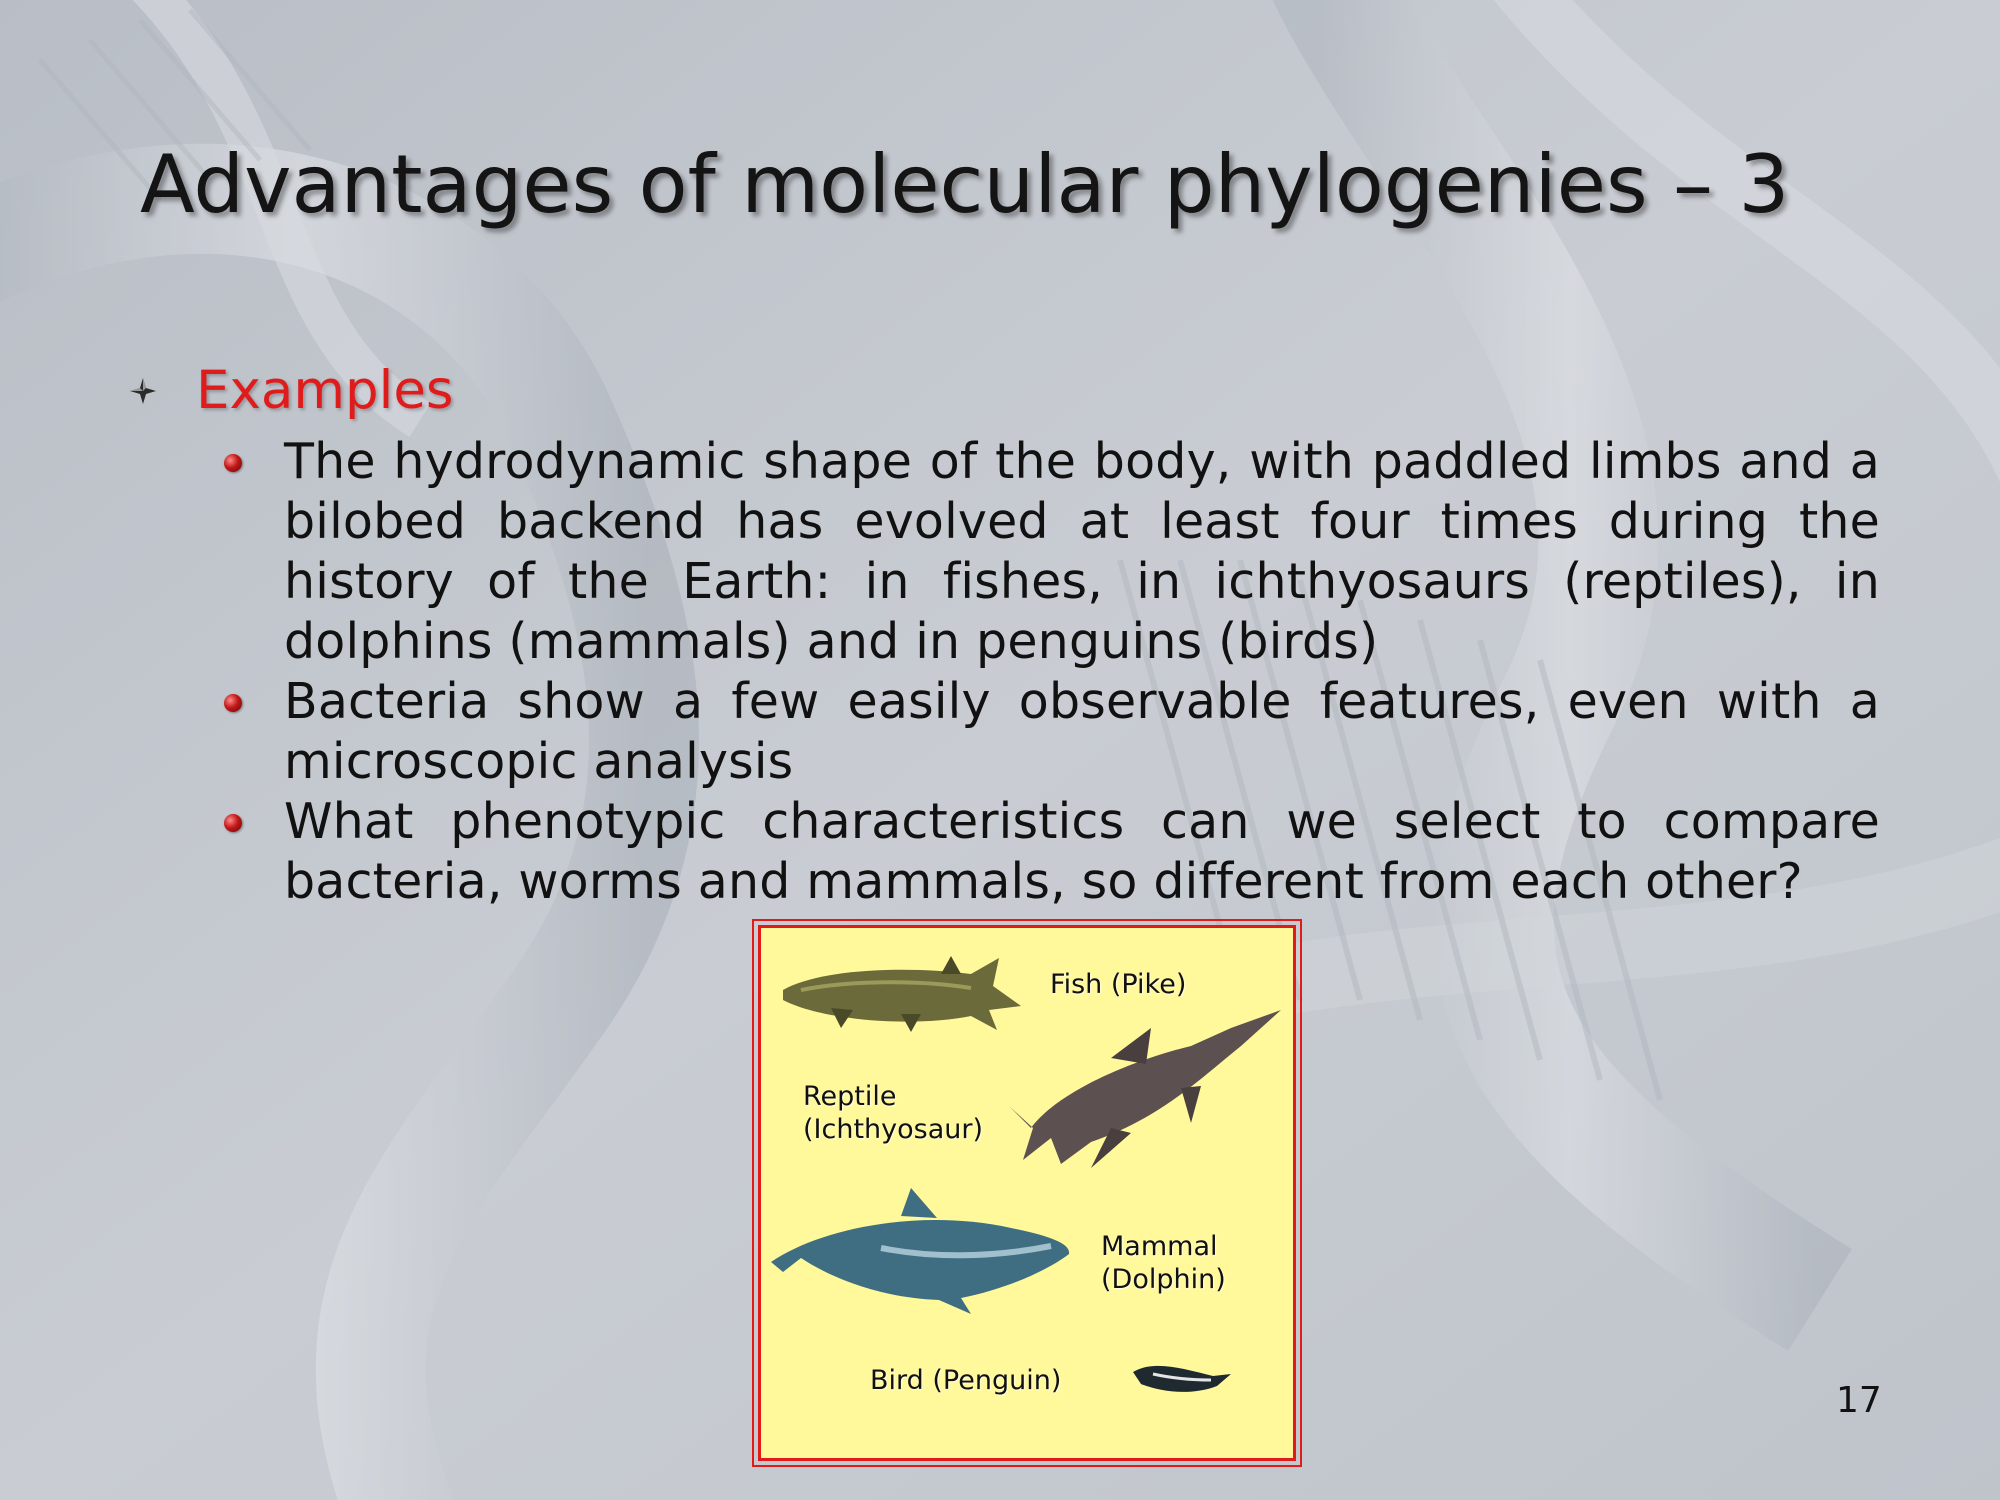  I want to click on page-number: 17, so click(1859, 1400).